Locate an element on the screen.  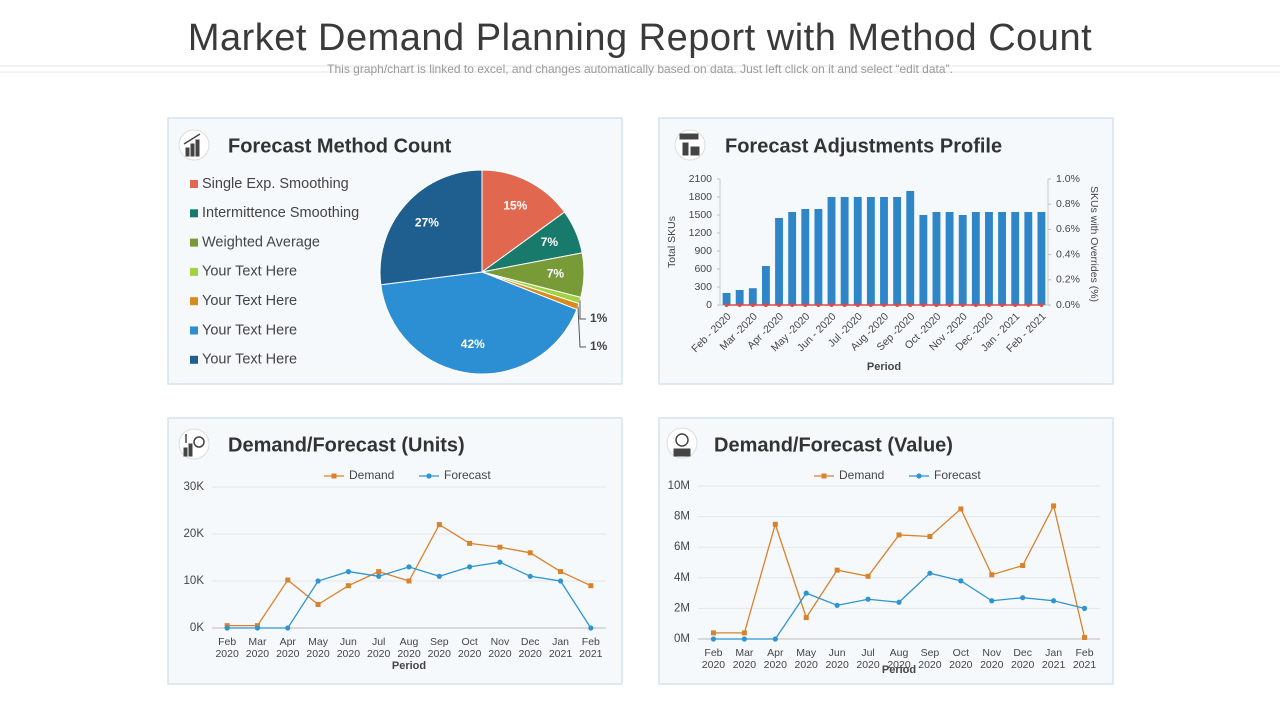
y-tick-label: 1200 is located at coordinates (701, 233).